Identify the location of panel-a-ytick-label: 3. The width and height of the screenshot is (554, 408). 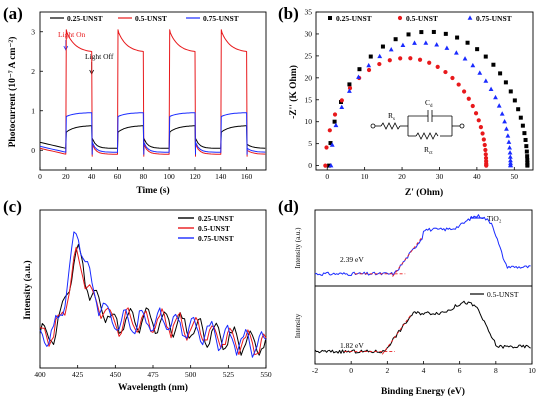
(33, 31).